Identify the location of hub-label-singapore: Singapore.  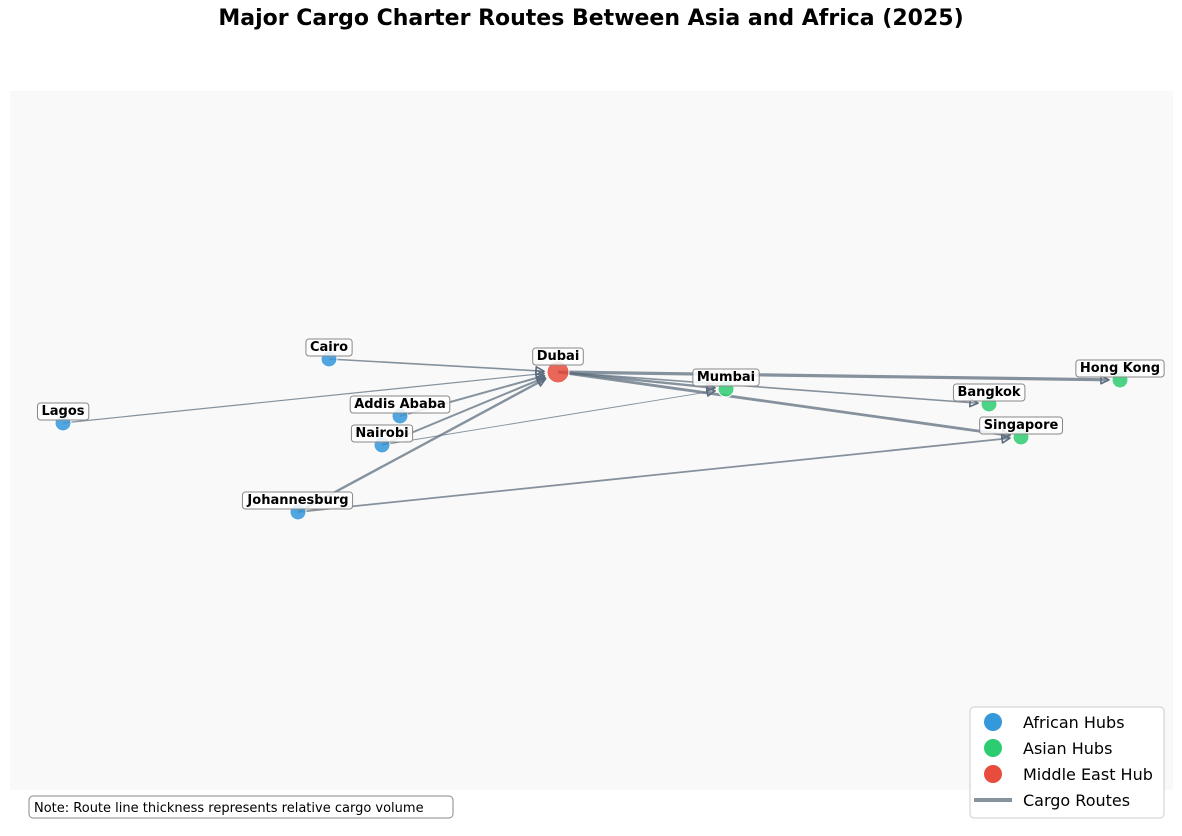
(1021, 425).